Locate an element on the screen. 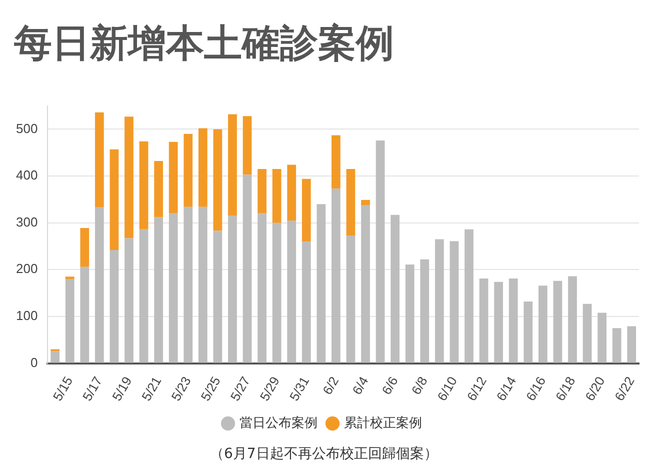 The width and height of the screenshot is (659, 467). x-tick-label: 6/8 is located at coordinates (419, 386).